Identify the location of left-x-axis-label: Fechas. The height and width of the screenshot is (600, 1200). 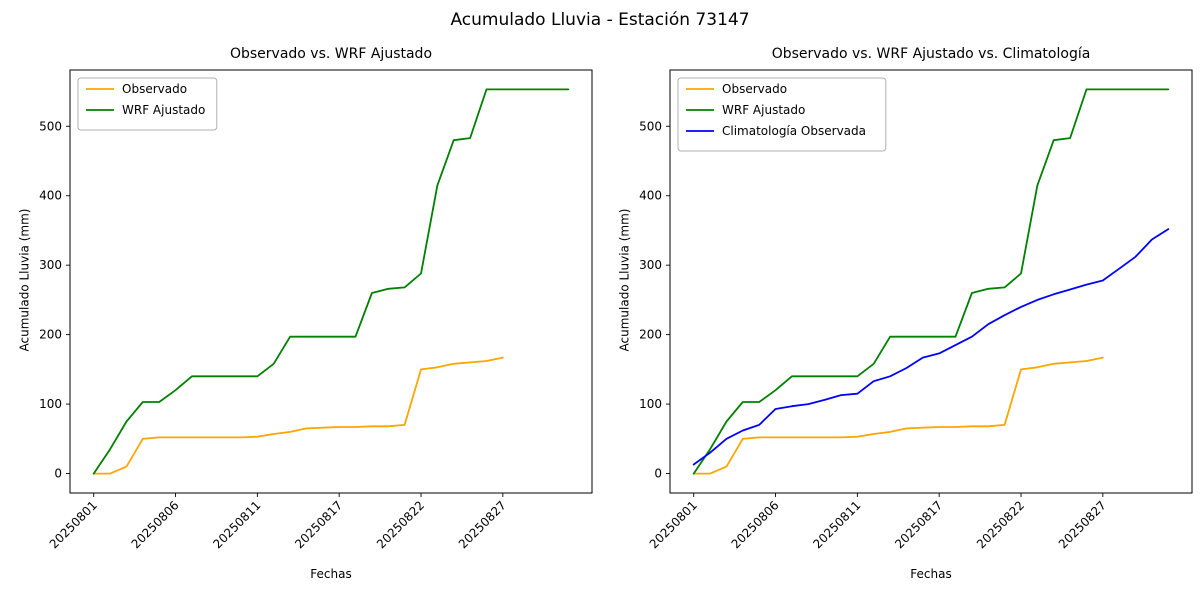
(331, 574).